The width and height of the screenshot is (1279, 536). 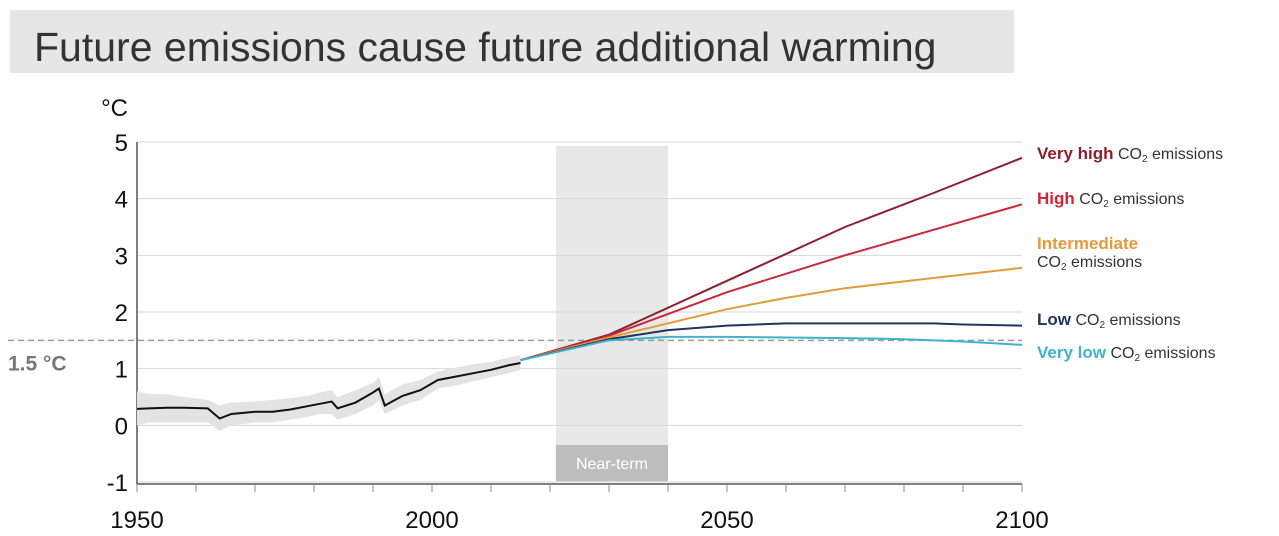 I want to click on x-tick-label: 1950, so click(x=136, y=520).